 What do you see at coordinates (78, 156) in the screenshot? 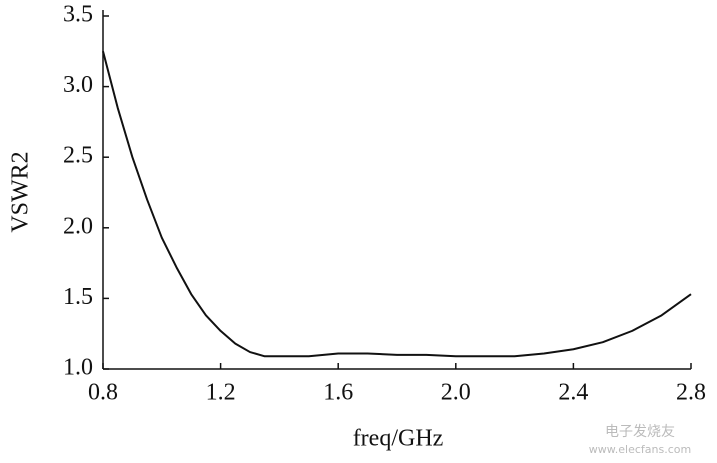
I see `y-tick-label: 2.5` at bounding box center [78, 156].